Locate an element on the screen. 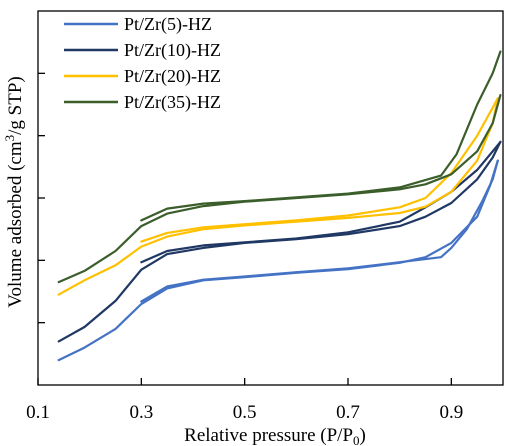 The height and width of the screenshot is (446, 505). x-tick-label: 0.3 is located at coordinates (141, 412).